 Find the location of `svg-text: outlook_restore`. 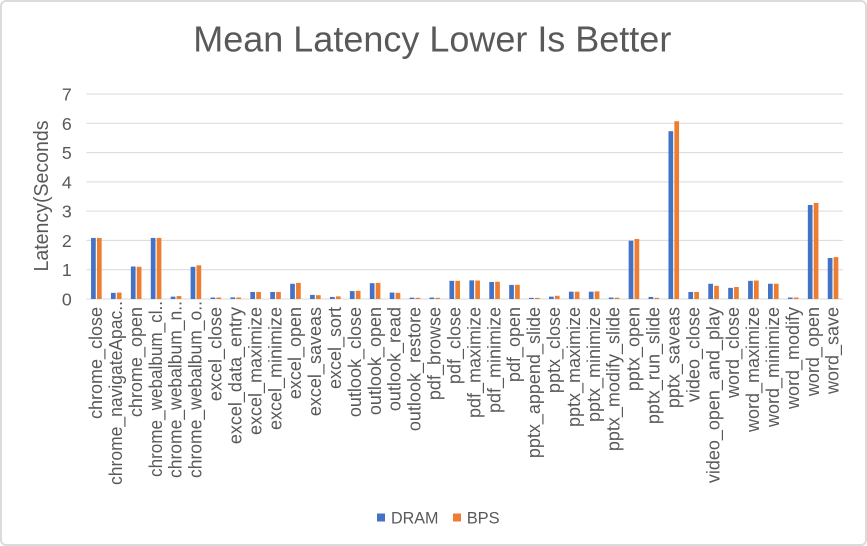

svg-text: outlook_restore is located at coordinates (415, 369).